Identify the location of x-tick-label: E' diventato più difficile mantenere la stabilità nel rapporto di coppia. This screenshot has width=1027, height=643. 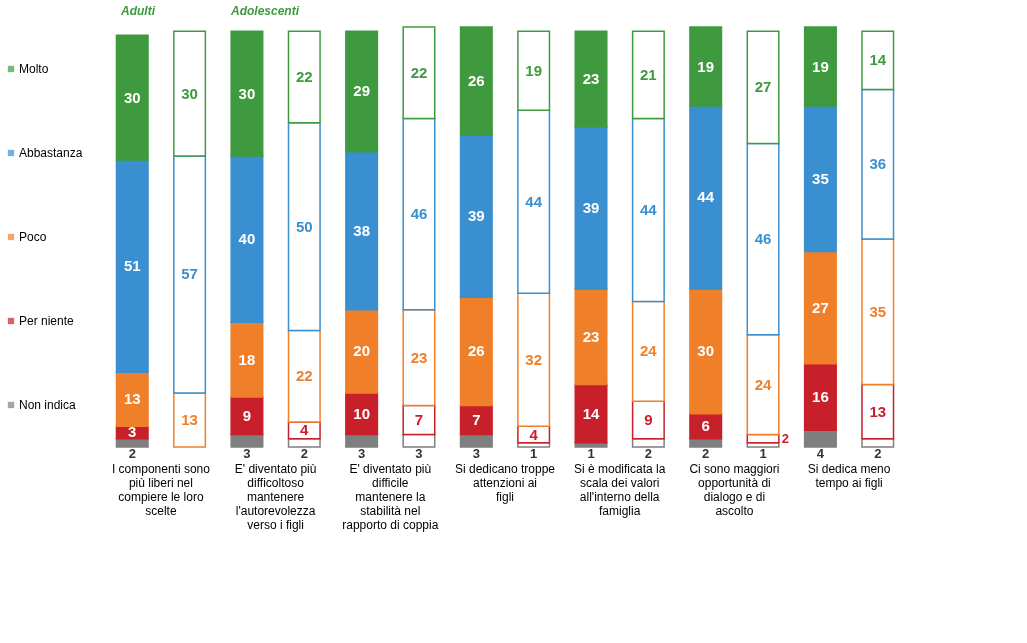
(390, 496).